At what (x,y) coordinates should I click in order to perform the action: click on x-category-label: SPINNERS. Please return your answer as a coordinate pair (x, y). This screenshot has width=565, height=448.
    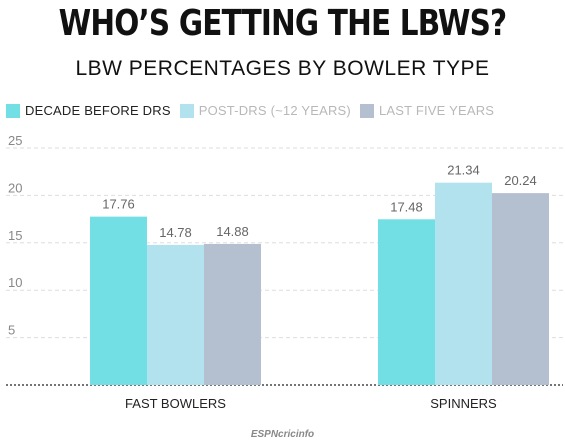
    Looking at the image, I should click on (463, 403).